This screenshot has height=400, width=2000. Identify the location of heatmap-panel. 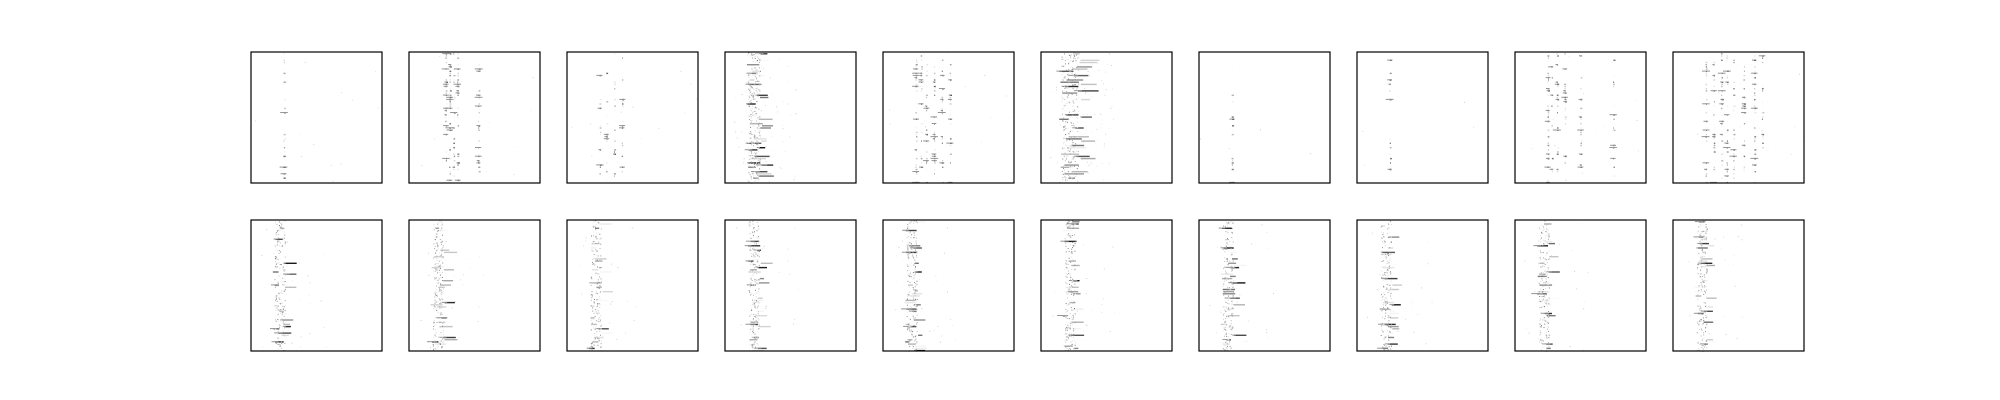
(1106, 285).